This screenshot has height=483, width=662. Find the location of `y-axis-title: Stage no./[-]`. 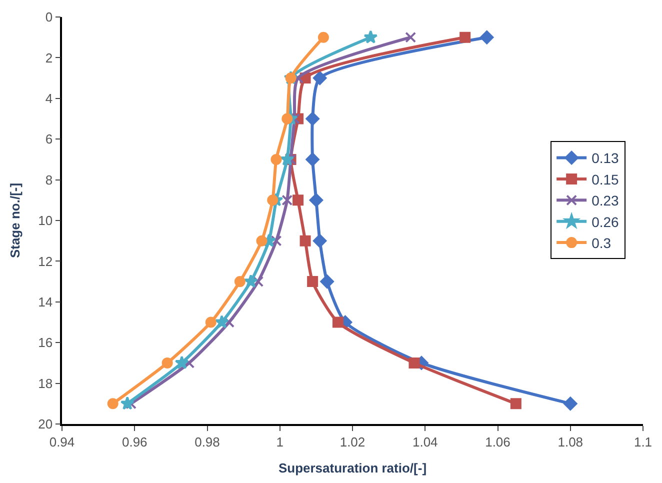

y-axis-title: Stage no./[-] is located at coordinates (15, 220).